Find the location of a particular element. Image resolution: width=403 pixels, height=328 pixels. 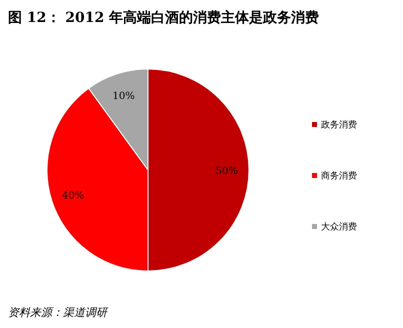

legend-label: 大众消费 is located at coordinates (339, 227).